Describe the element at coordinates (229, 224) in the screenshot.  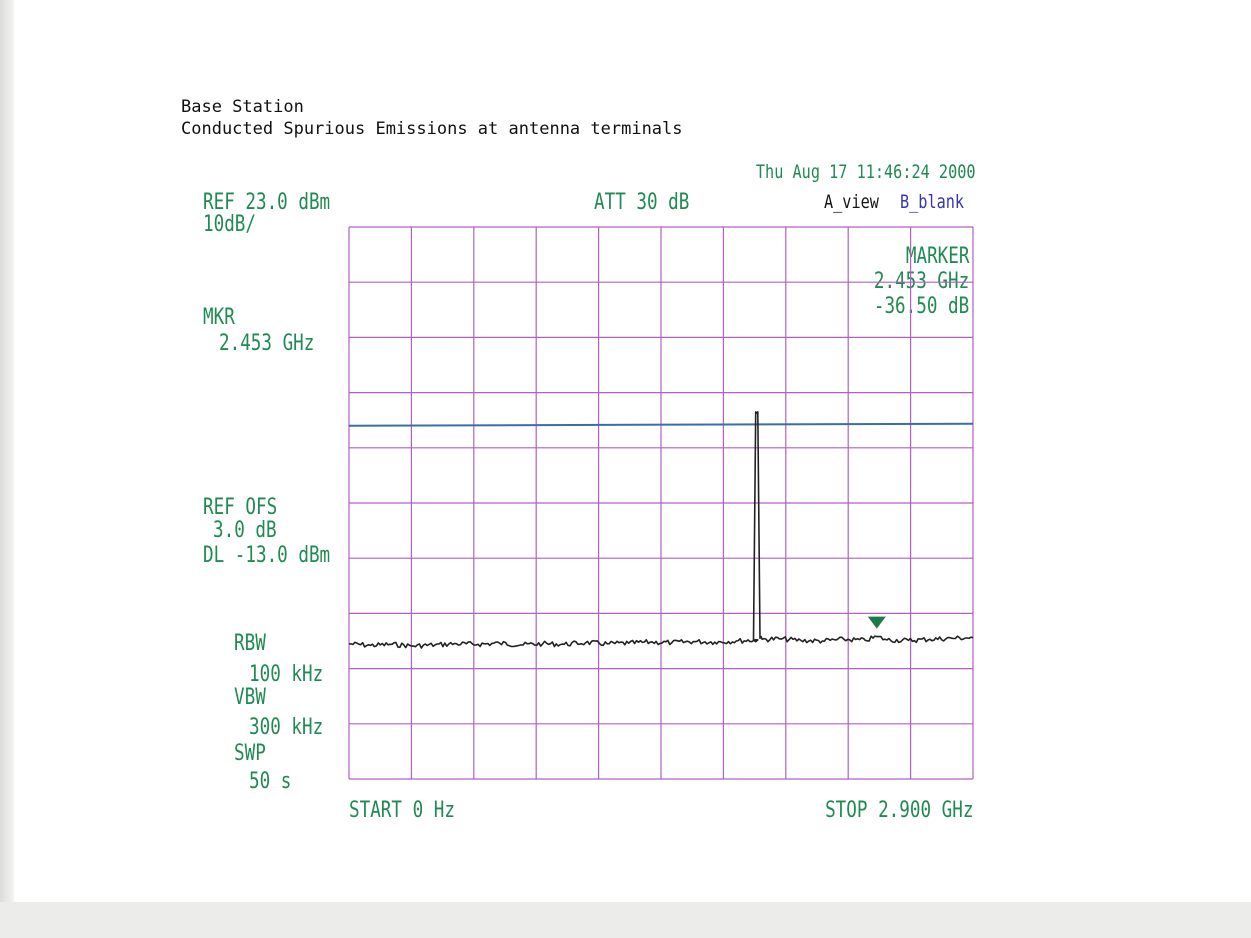
I see `scale-label: 10dB/` at that location.